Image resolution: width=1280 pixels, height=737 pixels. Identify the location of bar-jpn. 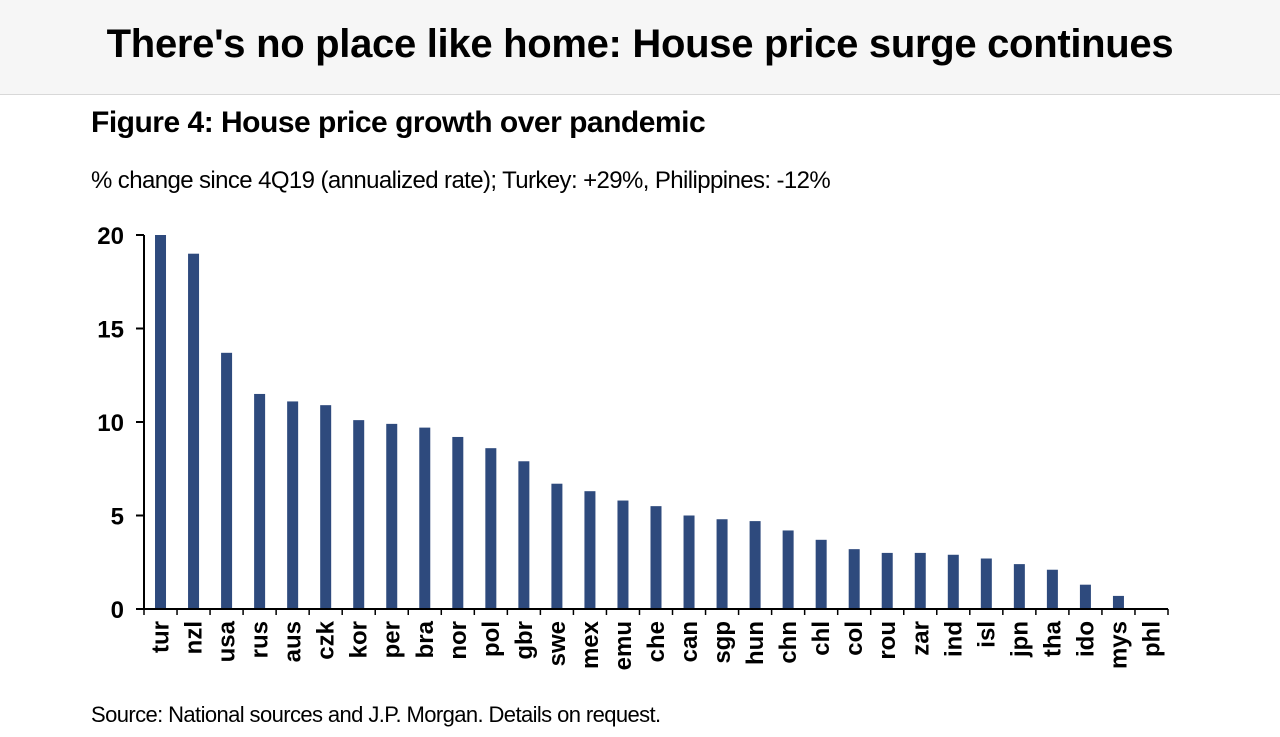
(1019, 586).